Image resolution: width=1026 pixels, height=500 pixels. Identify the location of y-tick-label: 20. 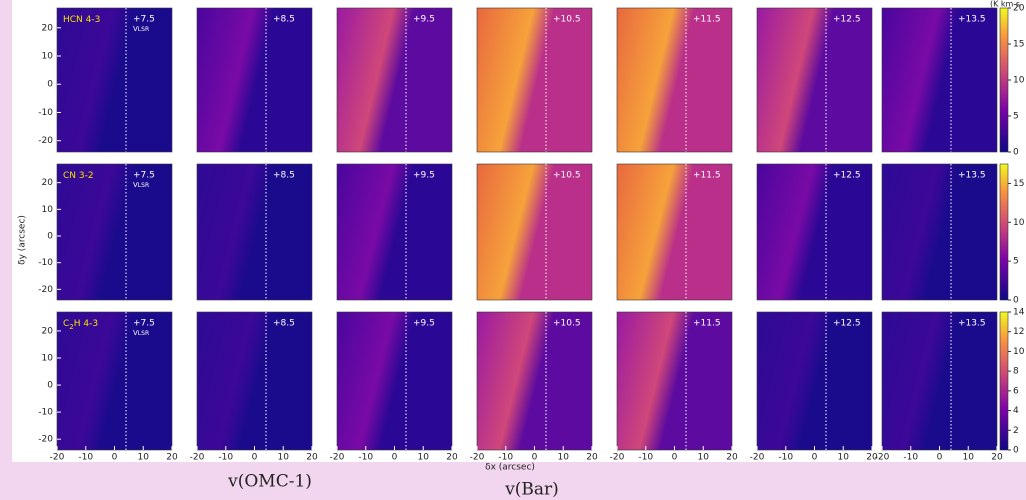
(48, 28).